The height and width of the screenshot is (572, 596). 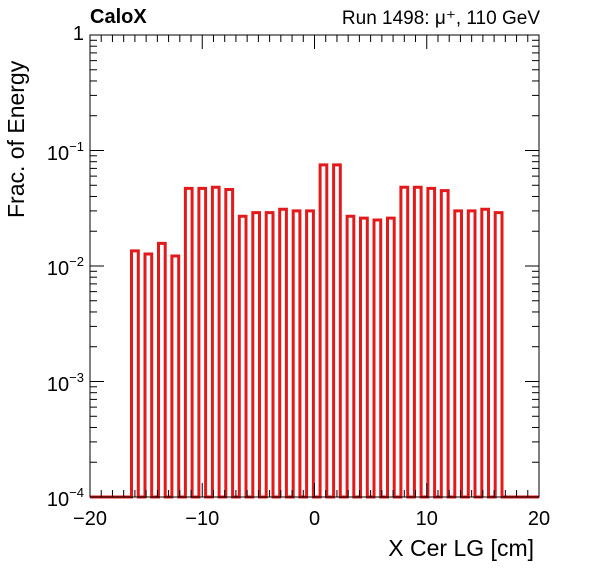 I want to click on y-tick-label: 1, so click(x=78, y=34).